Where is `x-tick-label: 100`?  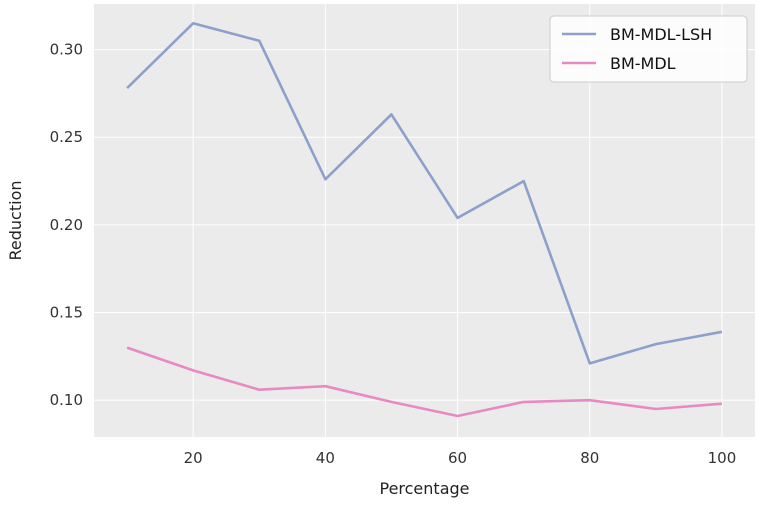
x-tick-label: 100 is located at coordinates (722, 458).